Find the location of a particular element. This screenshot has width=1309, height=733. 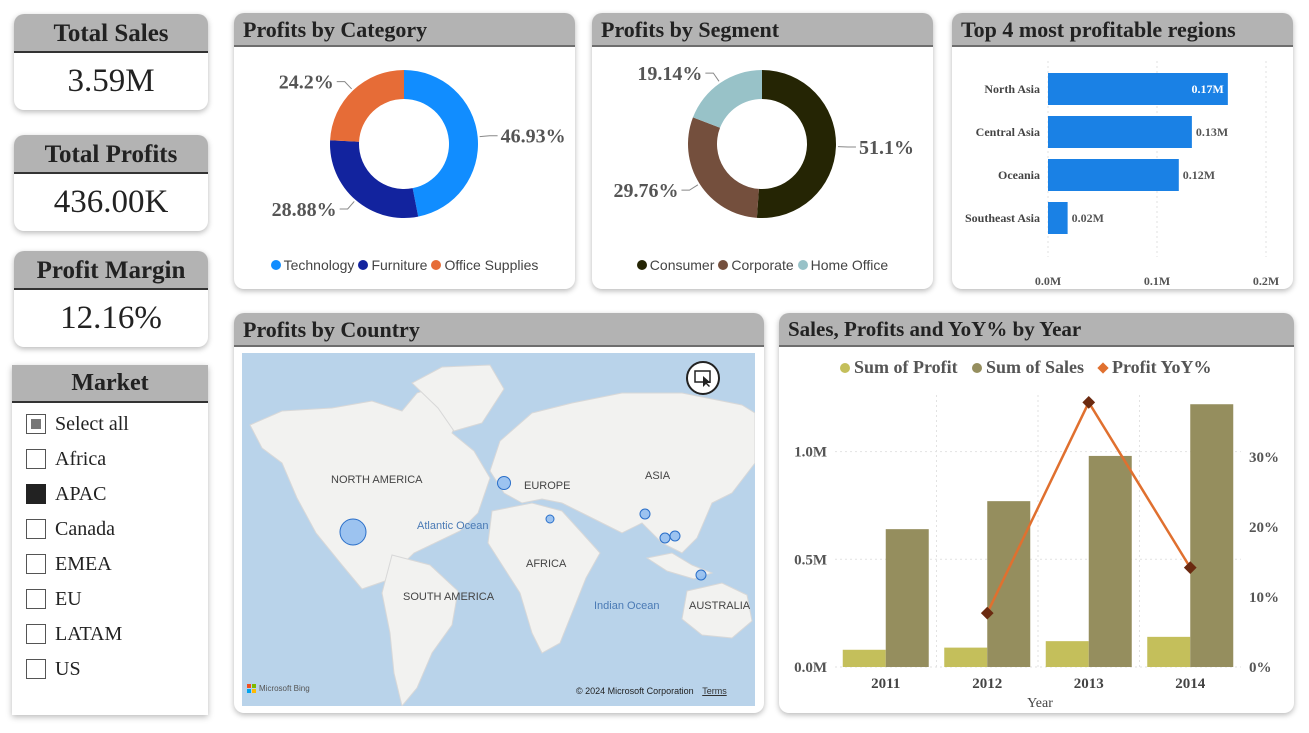

kpi-total-sales-label: Total Sales is located at coordinates (111, 33).